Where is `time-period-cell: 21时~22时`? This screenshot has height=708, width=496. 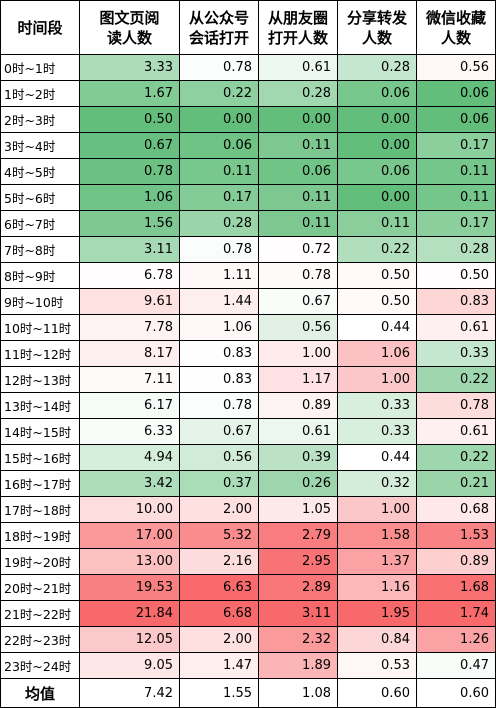 time-period-cell: 21时~22时 is located at coordinates (40, 613).